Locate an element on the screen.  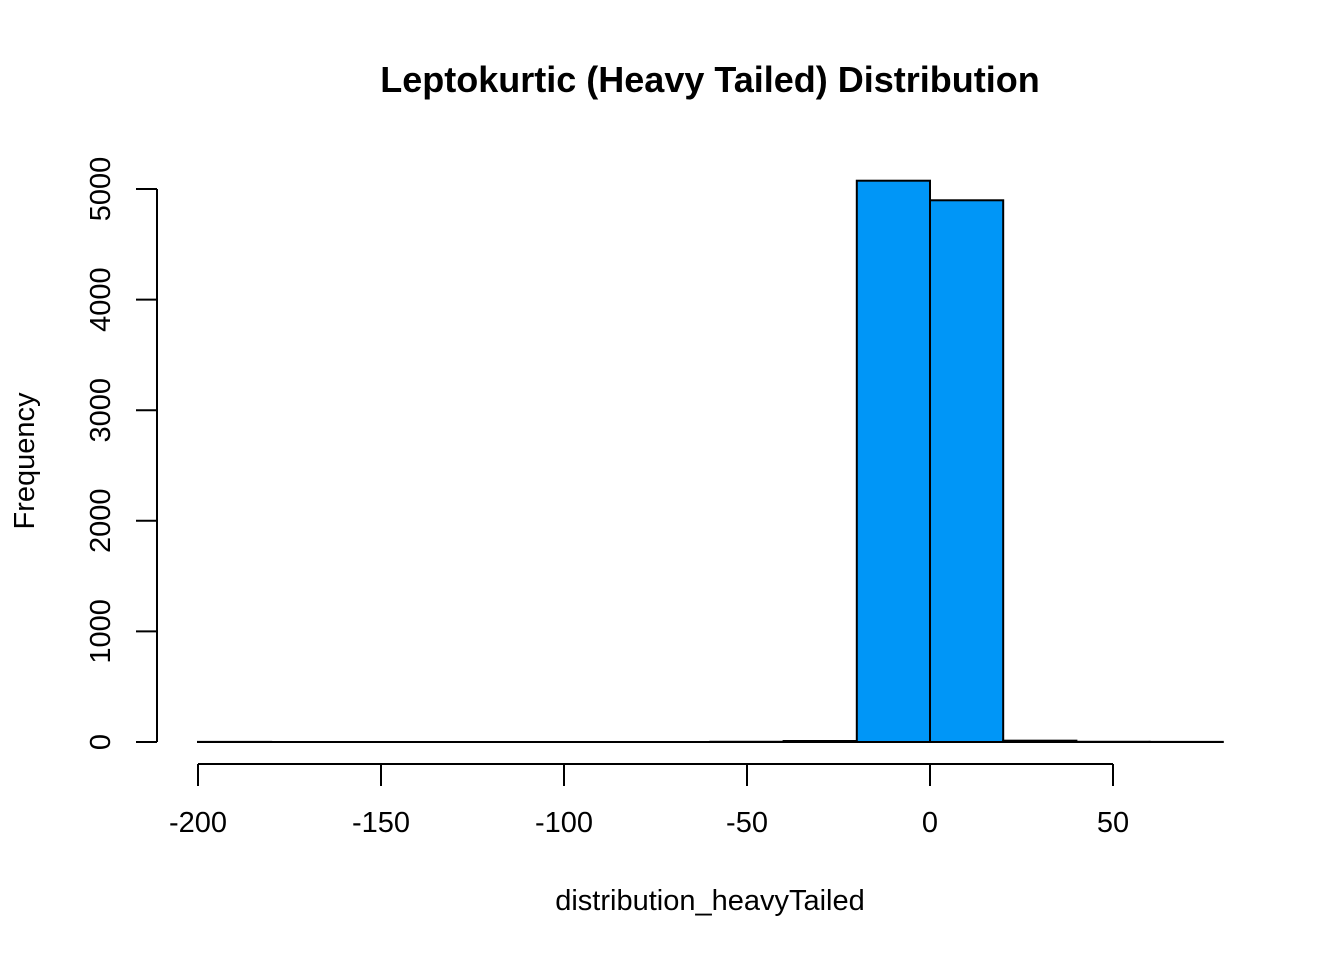
chart-title: Leptokurtic (Heavy Tailed) Distribution is located at coordinates (709, 79).